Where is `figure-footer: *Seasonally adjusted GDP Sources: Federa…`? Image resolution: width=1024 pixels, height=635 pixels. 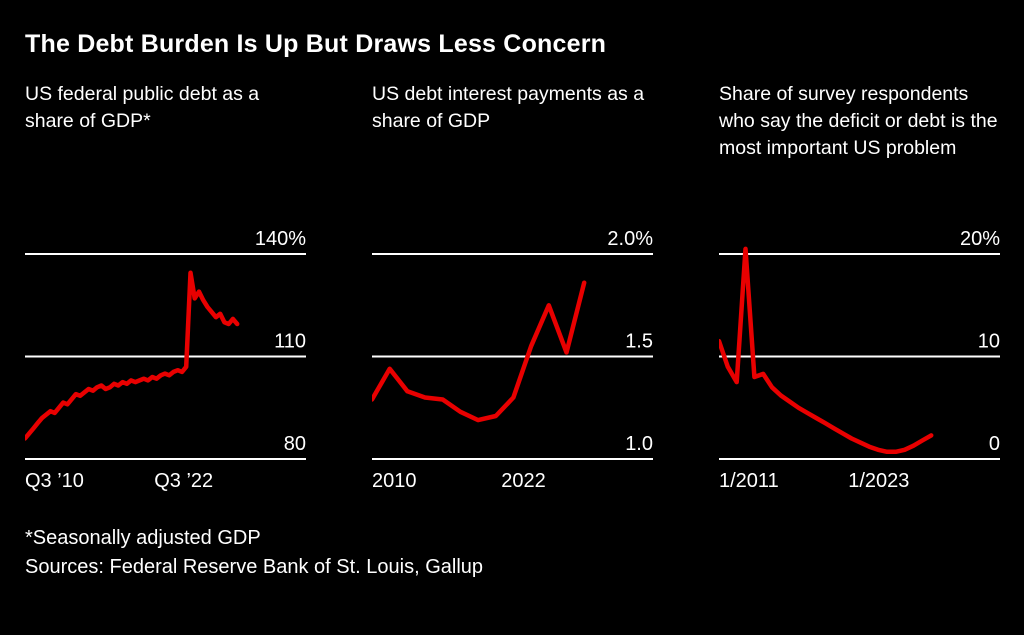
figure-footer: *Seasonally adjusted GDP Sources: Federa… is located at coordinates (510, 553).